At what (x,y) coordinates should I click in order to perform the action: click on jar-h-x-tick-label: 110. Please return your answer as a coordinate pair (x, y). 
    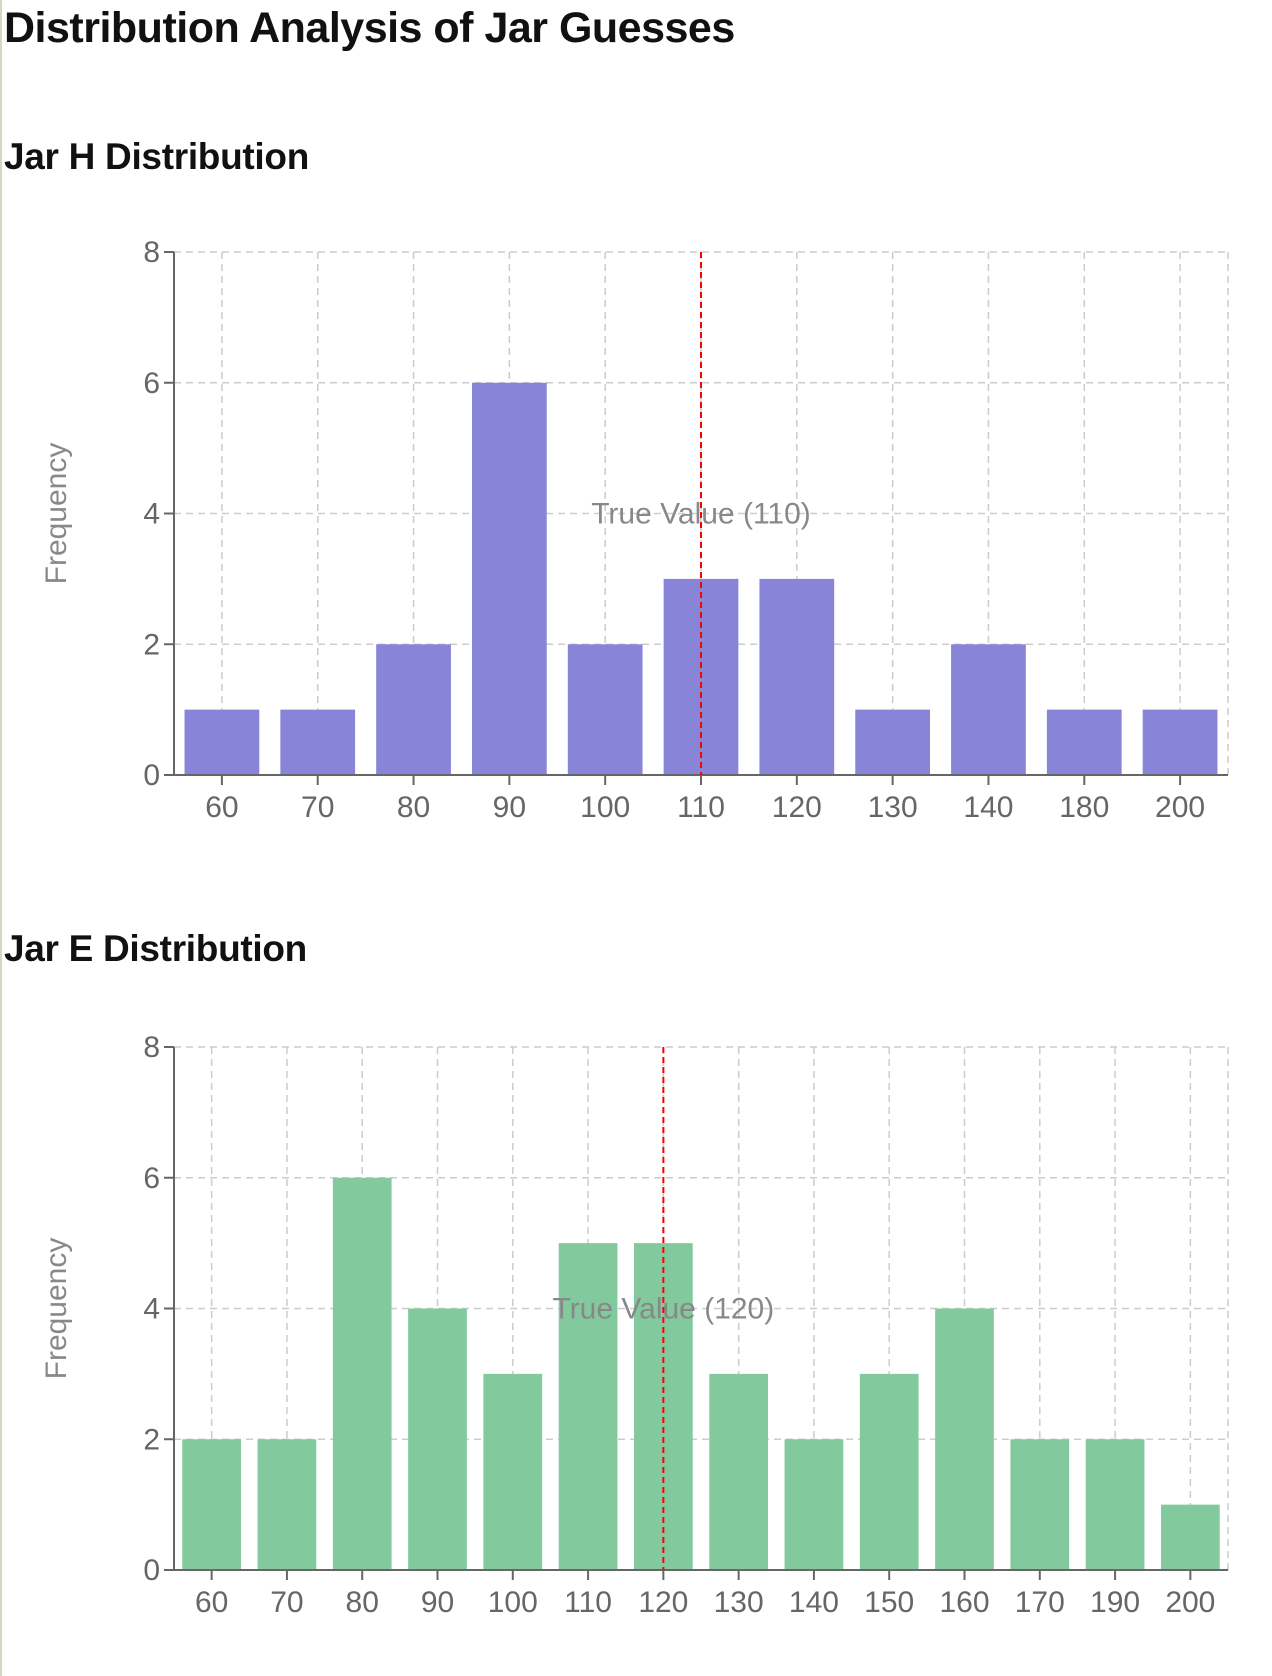
    Looking at the image, I should click on (701, 807).